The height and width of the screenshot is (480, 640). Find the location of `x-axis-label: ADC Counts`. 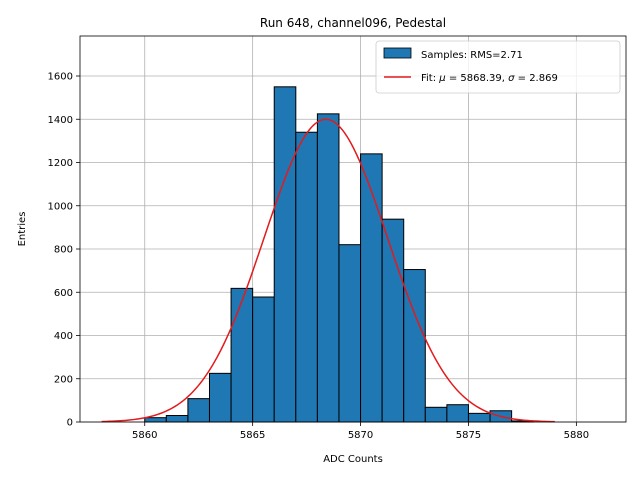

x-axis-label: ADC Counts is located at coordinates (353, 459).